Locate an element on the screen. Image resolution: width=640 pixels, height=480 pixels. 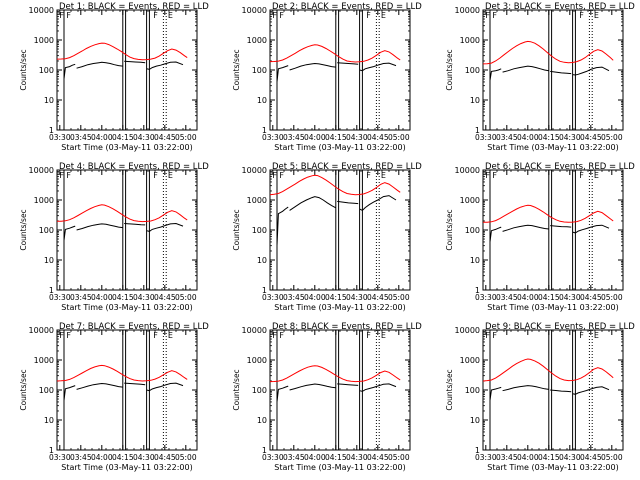
panel-title: Det 6: BLACK = Events, RED = LLD is located at coordinates (560, 167).